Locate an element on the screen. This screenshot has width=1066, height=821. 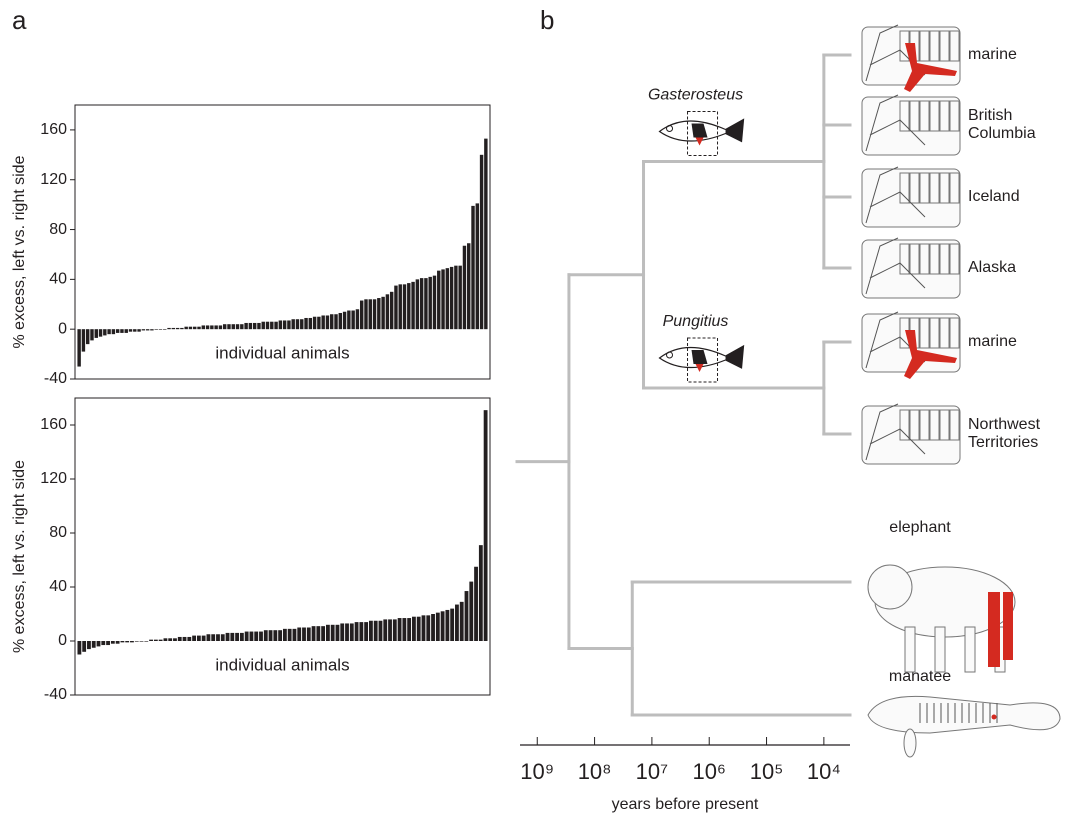
leaf-label: manatee is located at coordinates (920, 676).